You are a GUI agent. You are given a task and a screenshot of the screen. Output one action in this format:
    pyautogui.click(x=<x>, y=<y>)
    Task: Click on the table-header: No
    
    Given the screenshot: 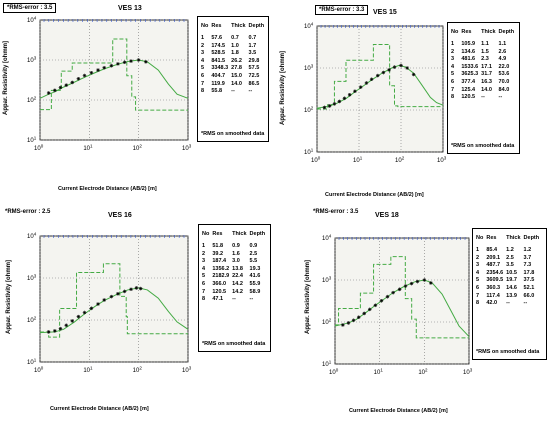 What is the action you would take?
    pyautogui.click(x=206, y=234)
    